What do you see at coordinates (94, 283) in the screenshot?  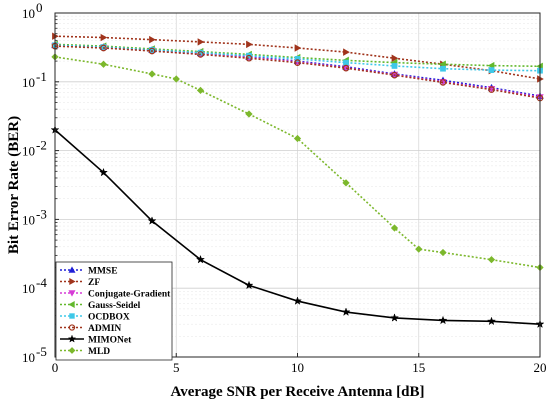 I see `legend-label: ZF` at bounding box center [94, 283].